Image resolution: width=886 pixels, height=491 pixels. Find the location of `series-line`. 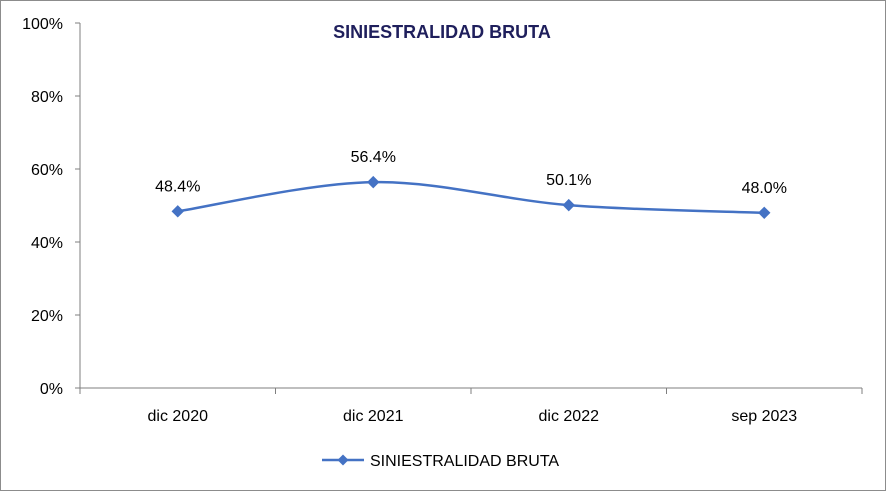

series-line is located at coordinates (471, 197).